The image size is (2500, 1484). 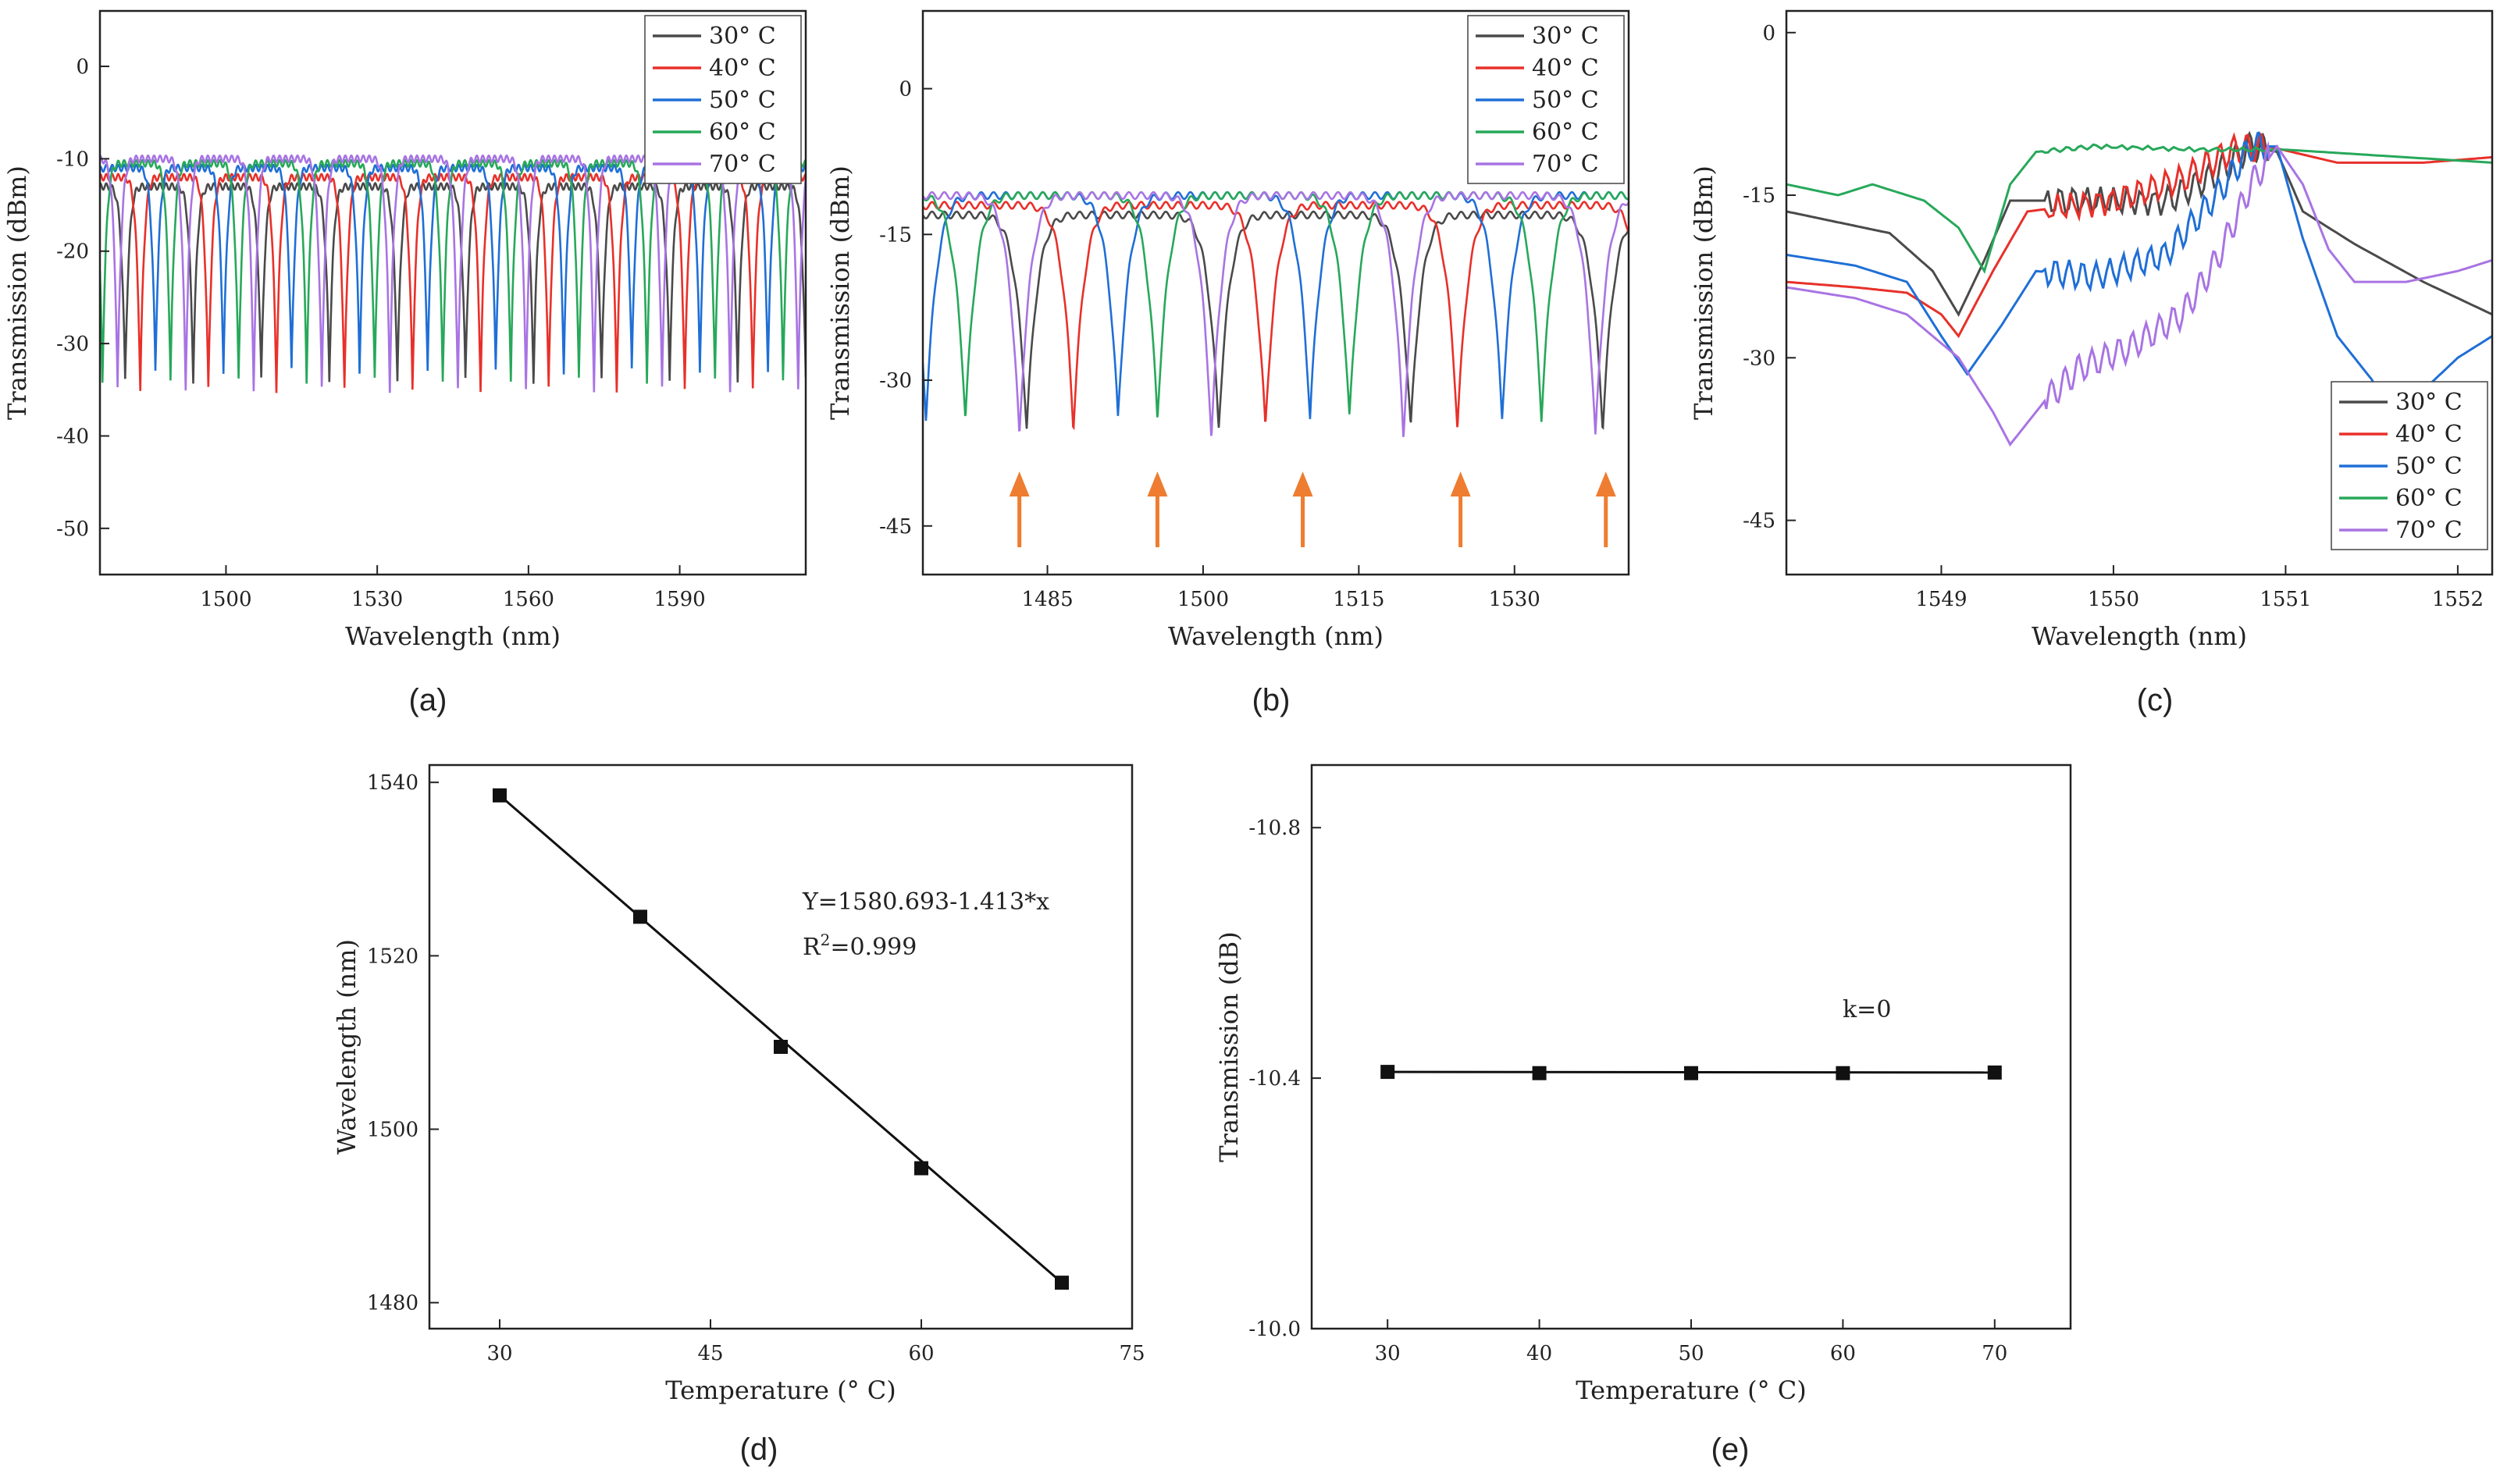 I want to click on y-tick-label: -10, so click(x=72, y=159).